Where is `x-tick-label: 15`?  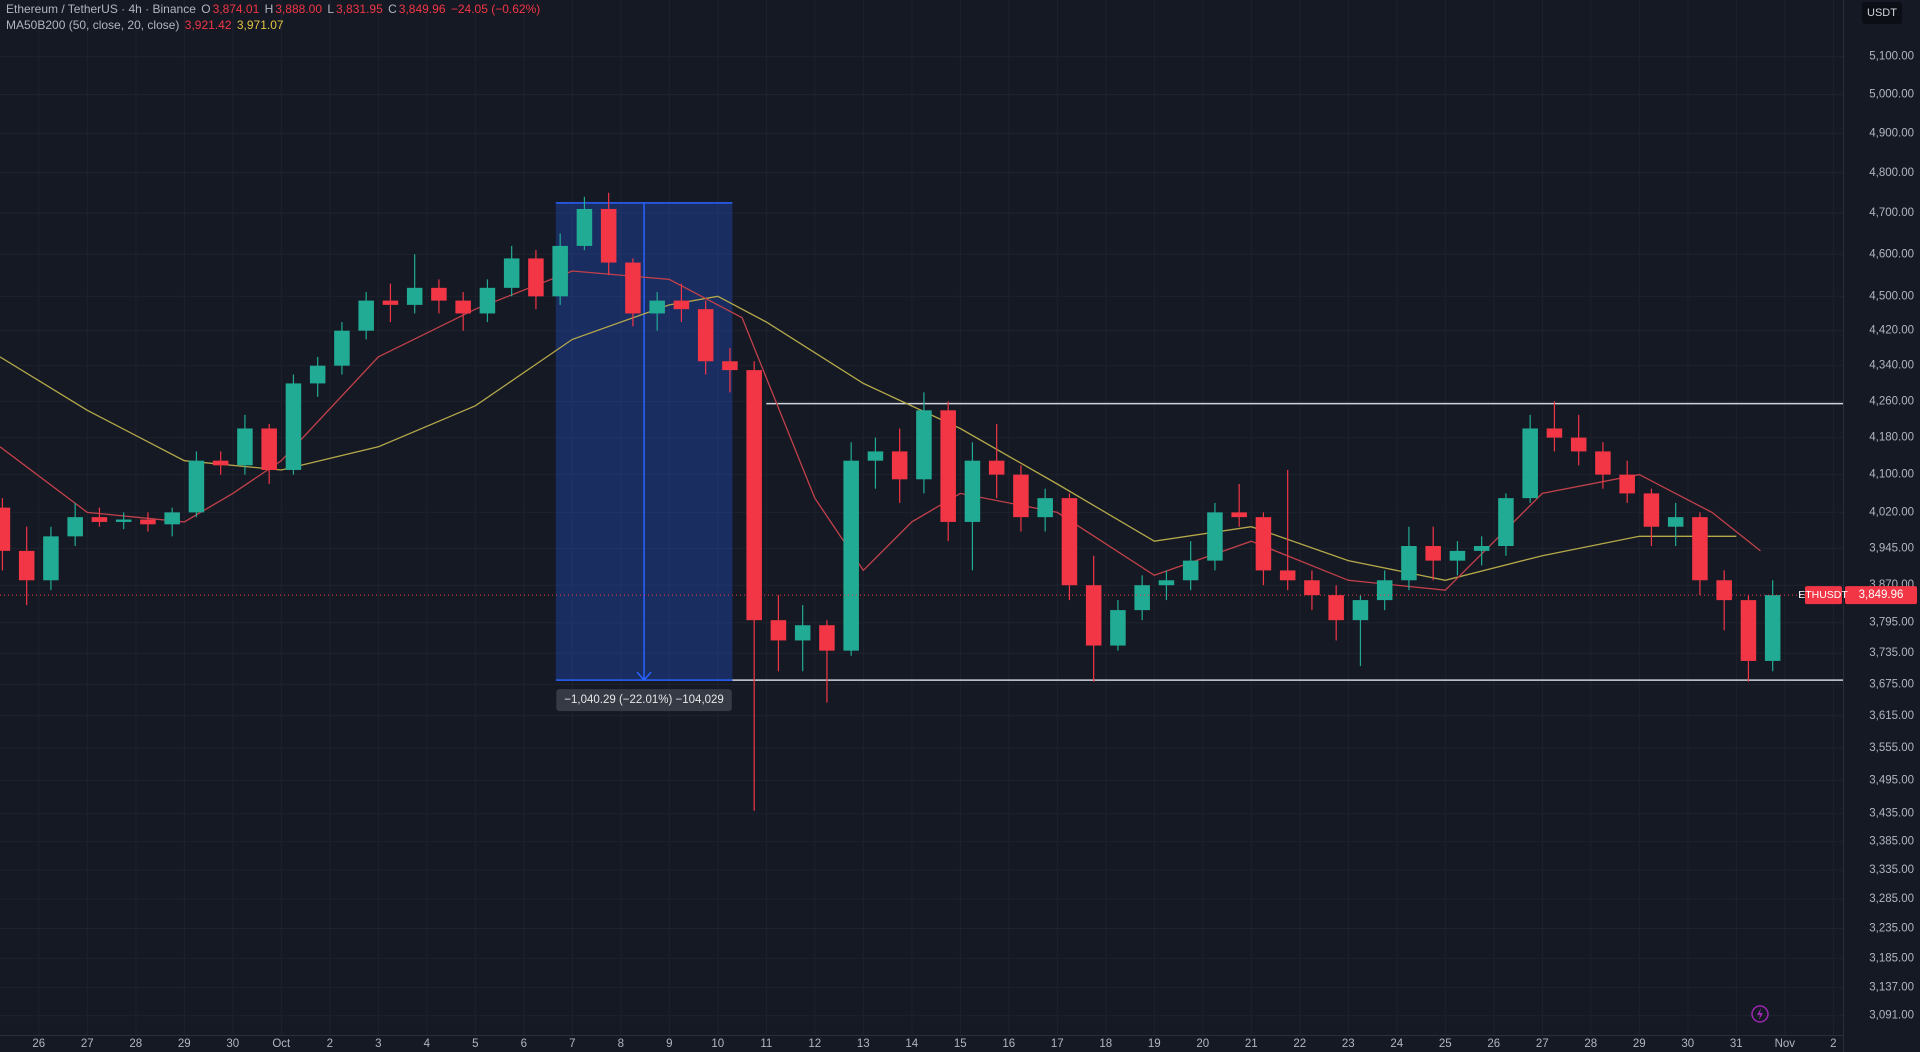
x-tick-label: 15 is located at coordinates (960, 1044).